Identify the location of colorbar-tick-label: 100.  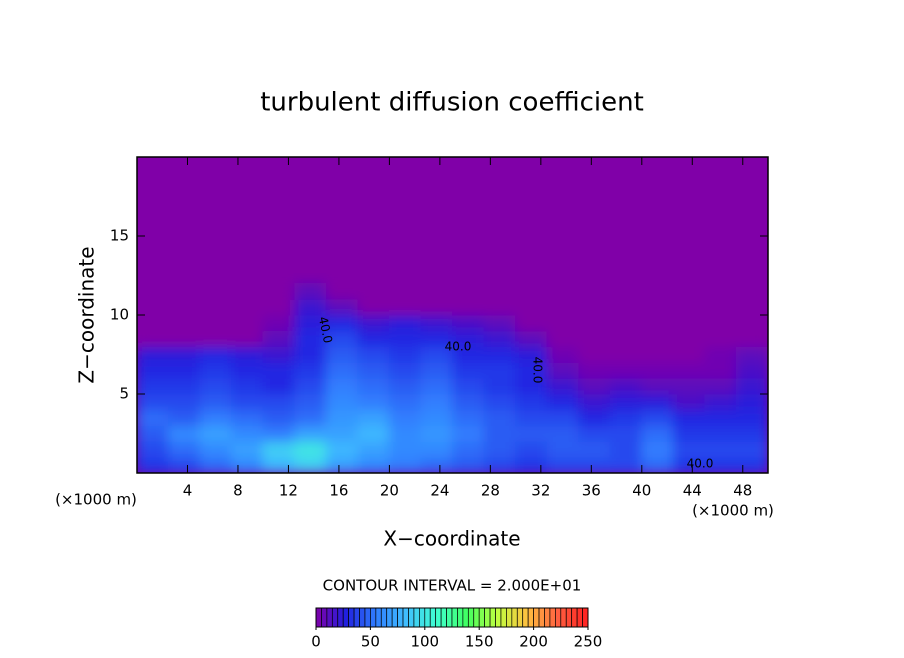
(424, 642).